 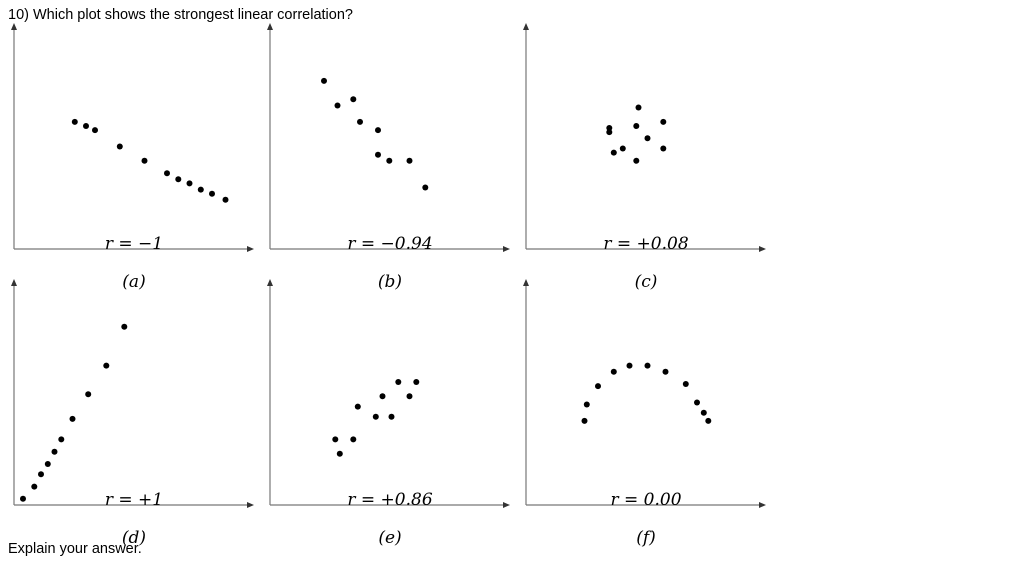 What do you see at coordinates (390, 500) in the screenshot?
I see `r-label: r = +0.86` at bounding box center [390, 500].